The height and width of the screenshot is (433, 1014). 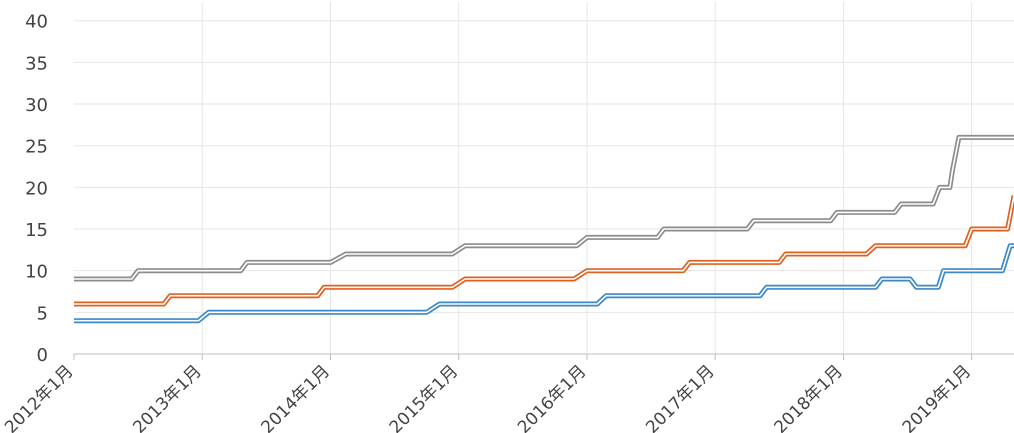 What do you see at coordinates (167, 397) in the screenshot?
I see `x-tick-label: 2013年1月` at bounding box center [167, 397].